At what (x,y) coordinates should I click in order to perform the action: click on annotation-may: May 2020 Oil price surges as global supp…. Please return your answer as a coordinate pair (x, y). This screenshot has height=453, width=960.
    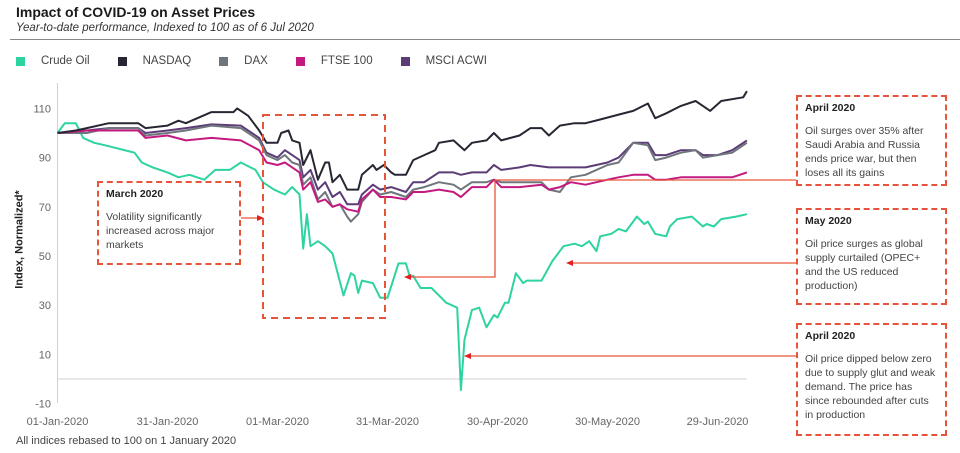
    Looking at the image, I should click on (871, 256).